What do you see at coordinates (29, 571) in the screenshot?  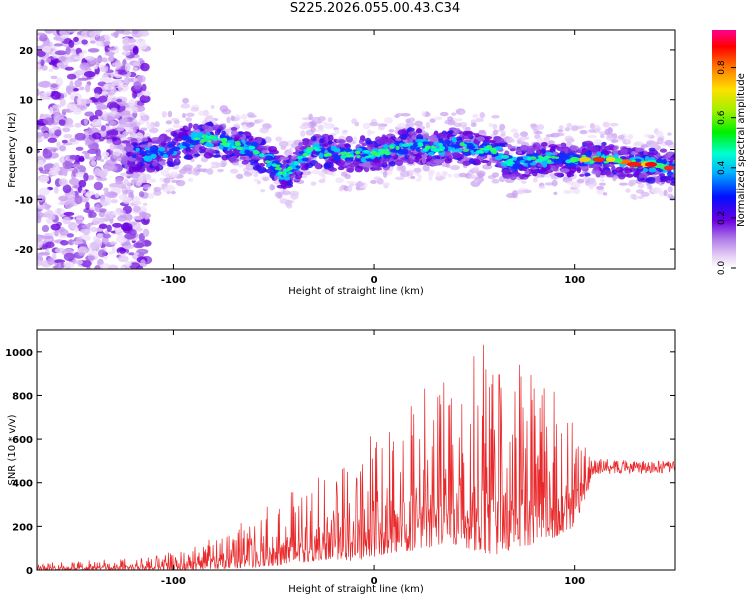 I see `snr-ytick-label: 0` at bounding box center [29, 571].